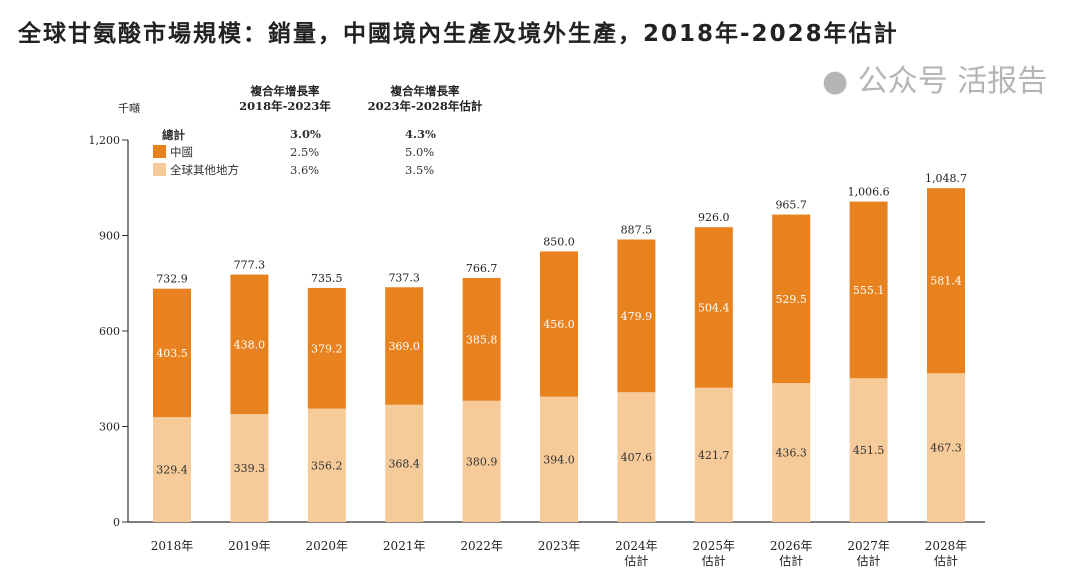 Image resolution: width=1080 pixels, height=586 pixels. I want to click on bar-label-china: 581.4, so click(946, 281).